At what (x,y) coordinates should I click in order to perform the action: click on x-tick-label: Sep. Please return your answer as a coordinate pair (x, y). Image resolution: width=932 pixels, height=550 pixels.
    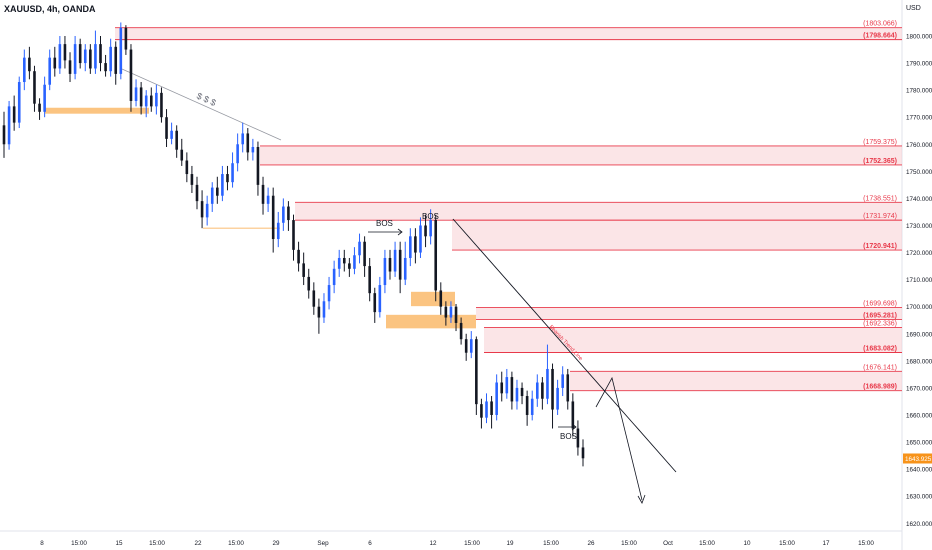
    Looking at the image, I should click on (323, 543).